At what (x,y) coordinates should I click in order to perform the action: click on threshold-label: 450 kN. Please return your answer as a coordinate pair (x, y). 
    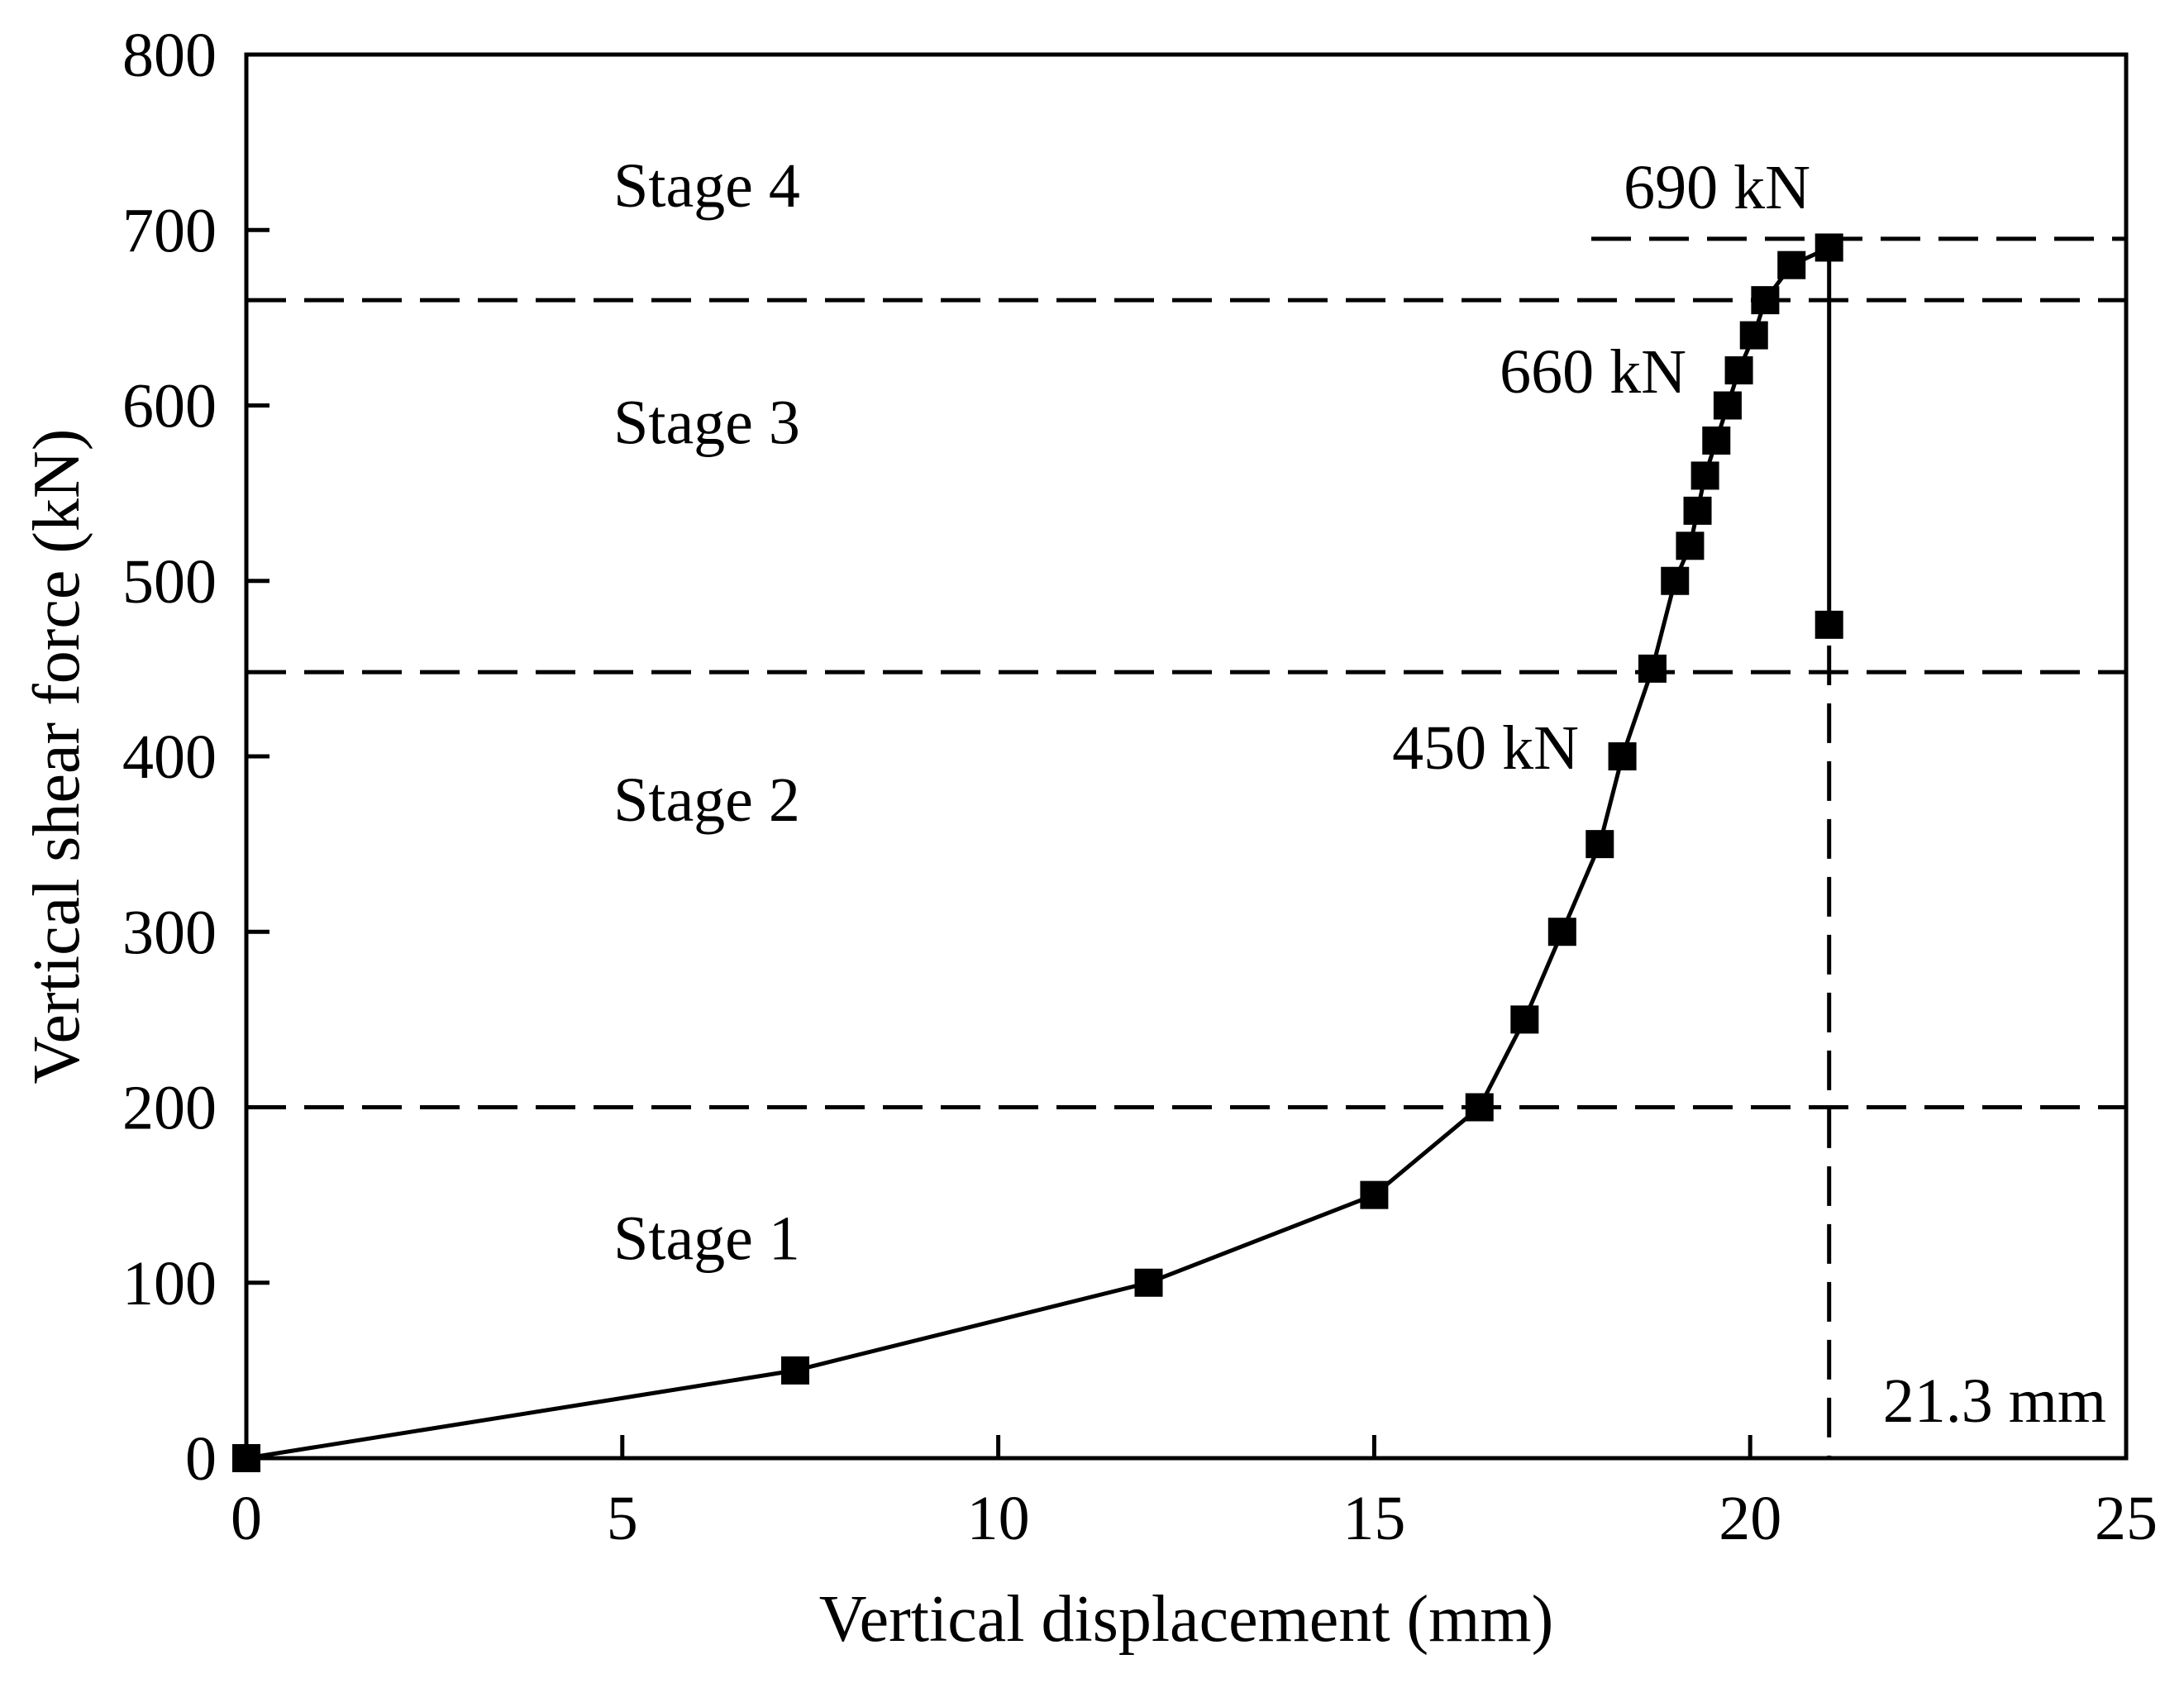
    Looking at the image, I should click on (1485, 748).